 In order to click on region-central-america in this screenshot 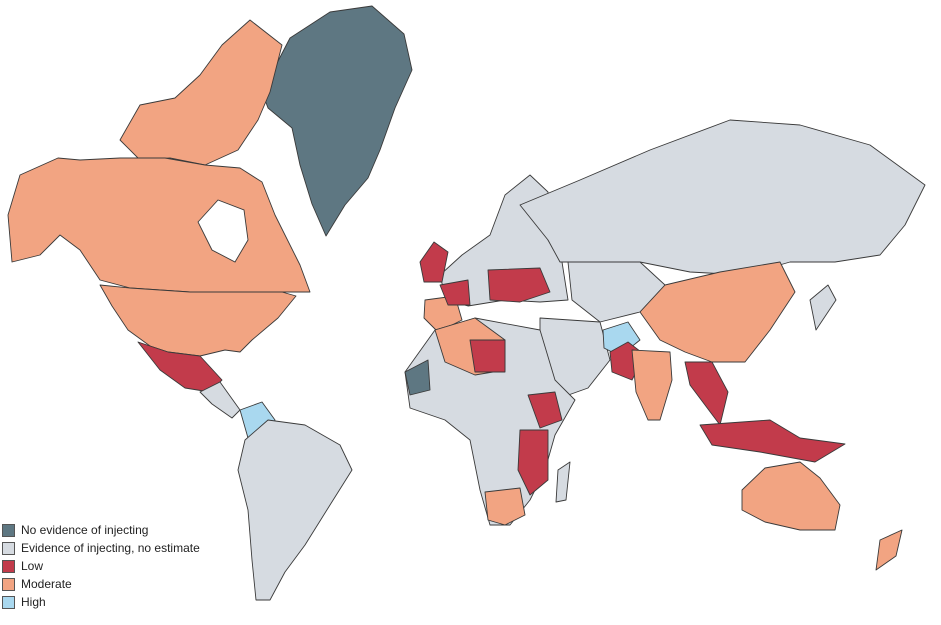, I will do `click(220, 400)`.